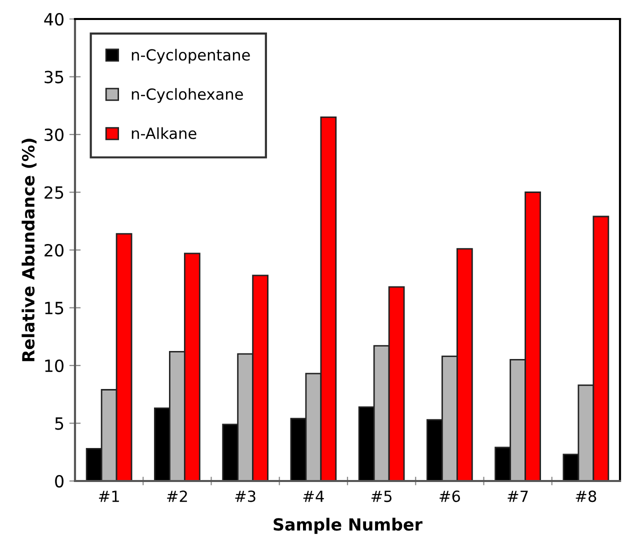  What do you see at coordinates (381, 496) in the screenshot?
I see `x-tick-label: #5` at bounding box center [381, 496].